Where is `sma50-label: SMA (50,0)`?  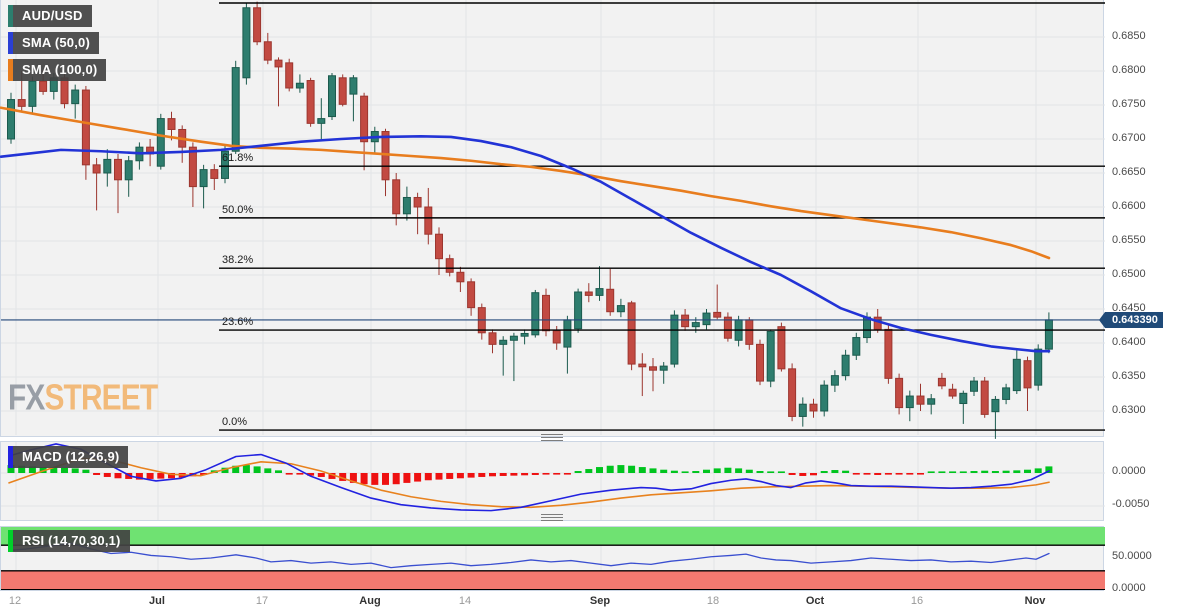 sma50-label: SMA (50,0) is located at coordinates (56, 43).